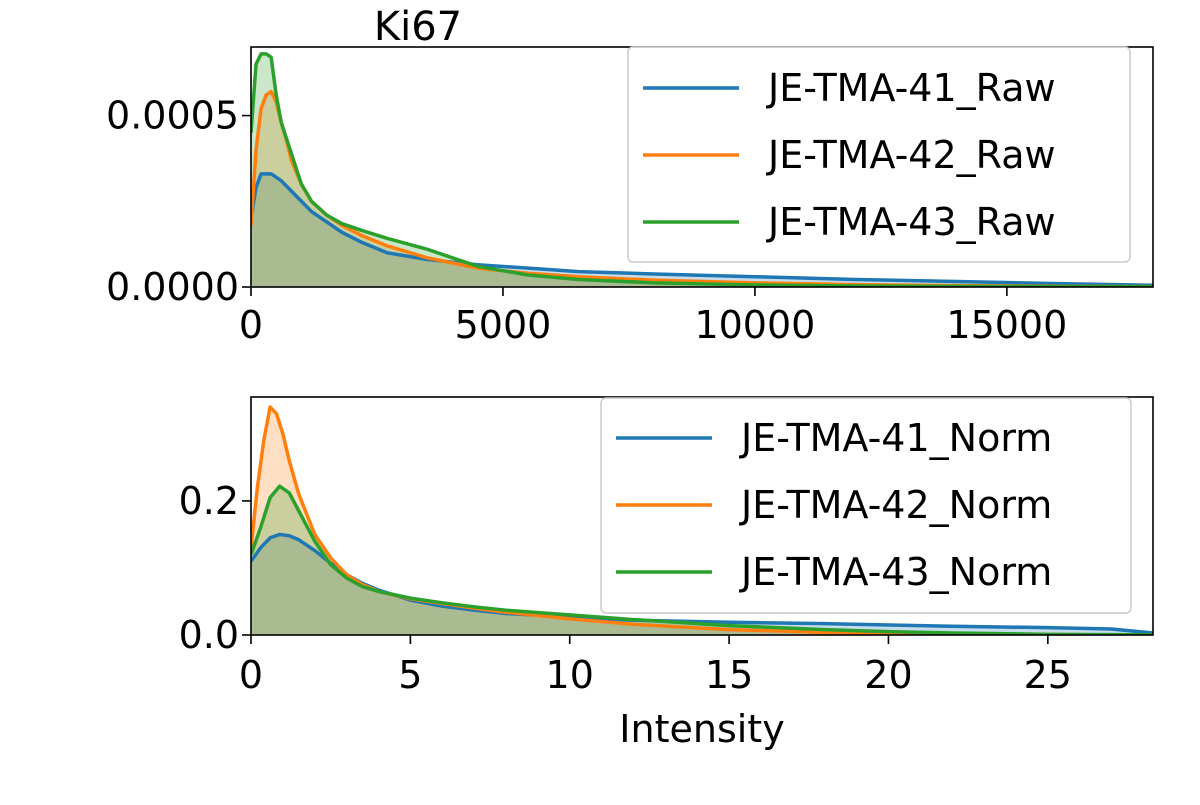 Image resolution: width=1200 pixels, height=805 pixels. What do you see at coordinates (418, 27) in the screenshot?
I see `figure-title: Ki67` at bounding box center [418, 27].